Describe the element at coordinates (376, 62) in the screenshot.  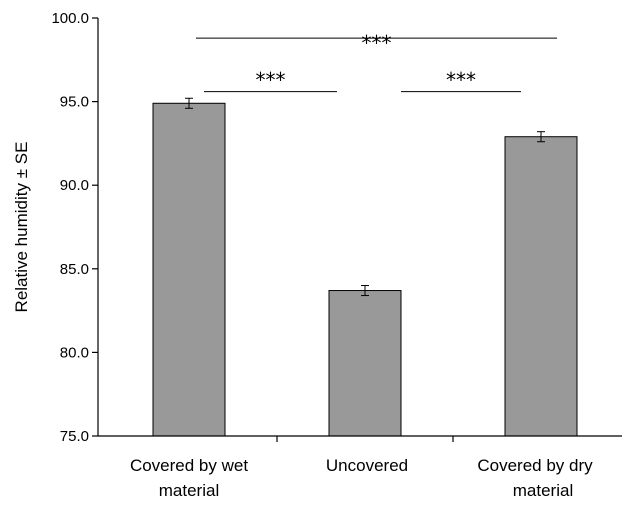
I see `significance-brackets: *** *** ***` at that location.